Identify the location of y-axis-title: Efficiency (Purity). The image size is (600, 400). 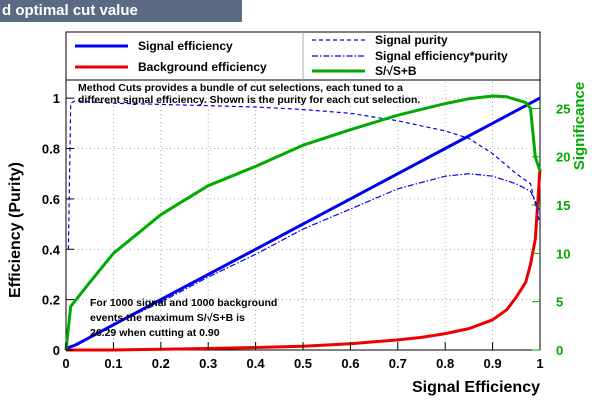
(15, 230).